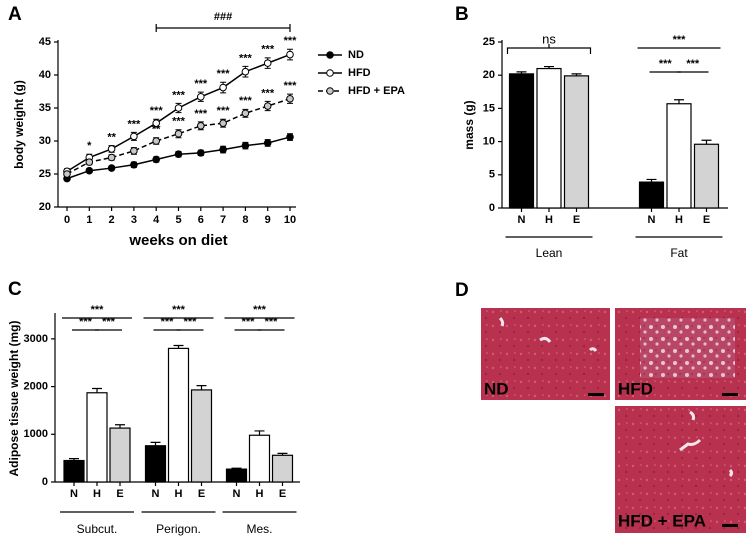 The image size is (752, 541). What do you see at coordinates (496, 388) in the screenshot?
I see `image-label: ND` at bounding box center [496, 388].